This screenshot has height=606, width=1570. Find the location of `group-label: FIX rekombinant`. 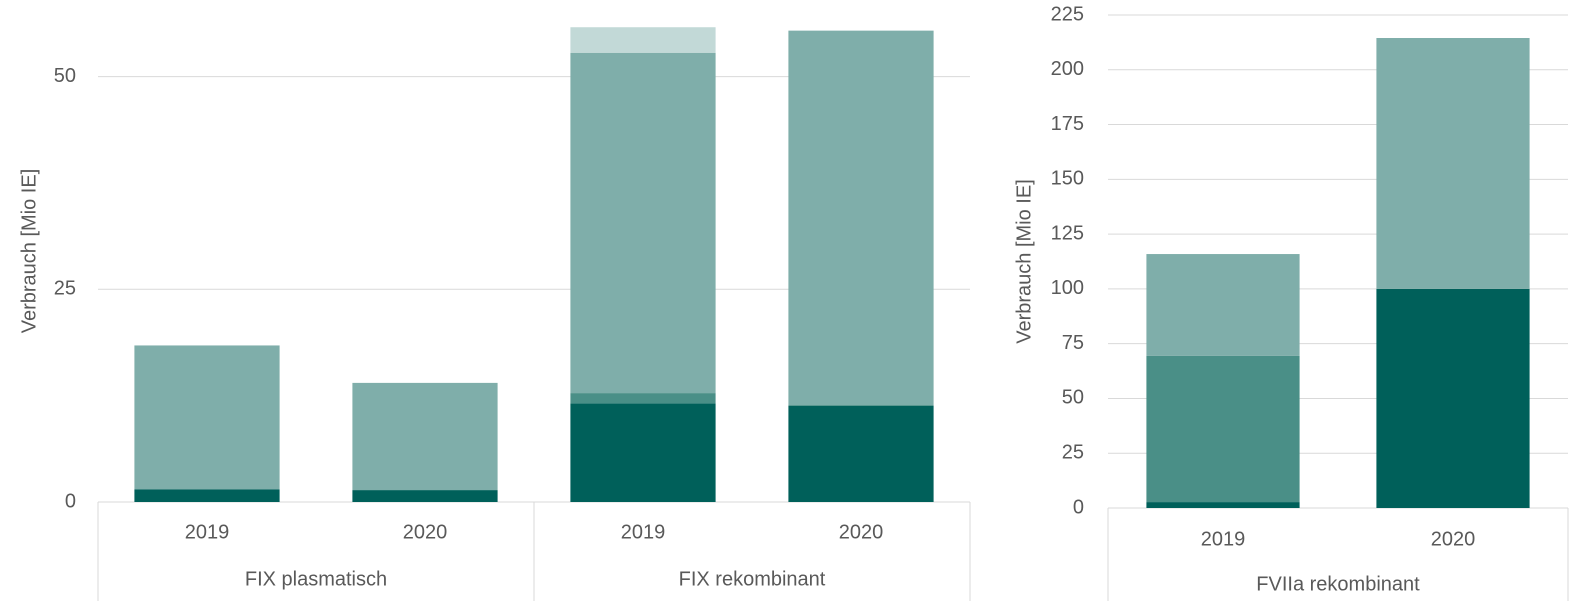

group-label: FIX rekombinant is located at coordinates (752, 579).